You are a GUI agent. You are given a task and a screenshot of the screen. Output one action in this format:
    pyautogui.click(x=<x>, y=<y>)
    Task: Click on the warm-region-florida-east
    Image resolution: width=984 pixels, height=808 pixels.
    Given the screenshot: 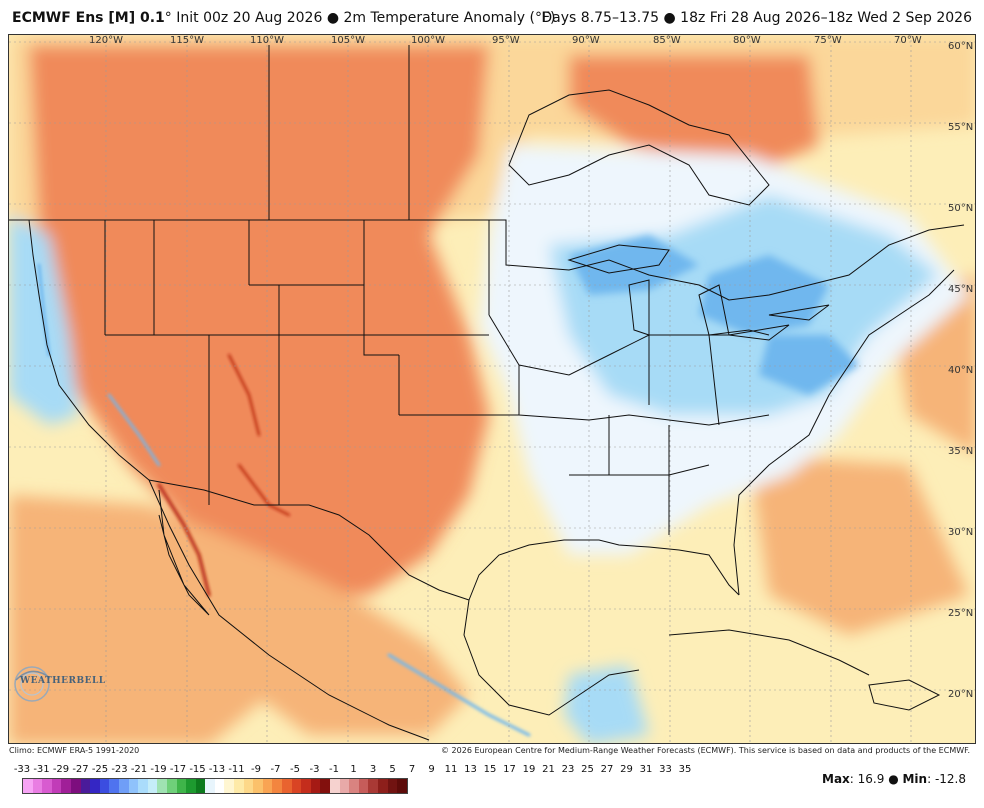 What is the action you would take?
    pyautogui.click(x=859, y=545)
    